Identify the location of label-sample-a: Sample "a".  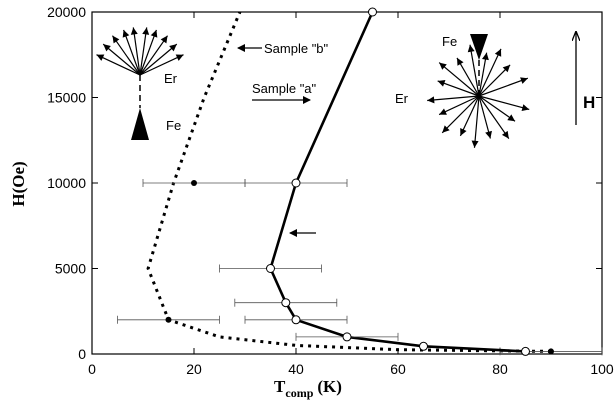
(284, 88).